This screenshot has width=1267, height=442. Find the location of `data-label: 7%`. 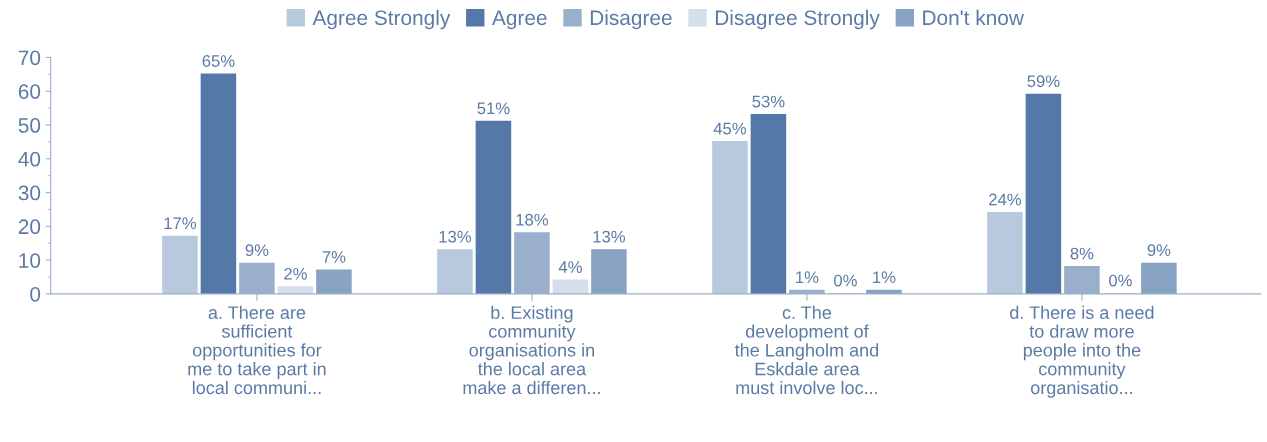

data-label: 7% is located at coordinates (334, 257).